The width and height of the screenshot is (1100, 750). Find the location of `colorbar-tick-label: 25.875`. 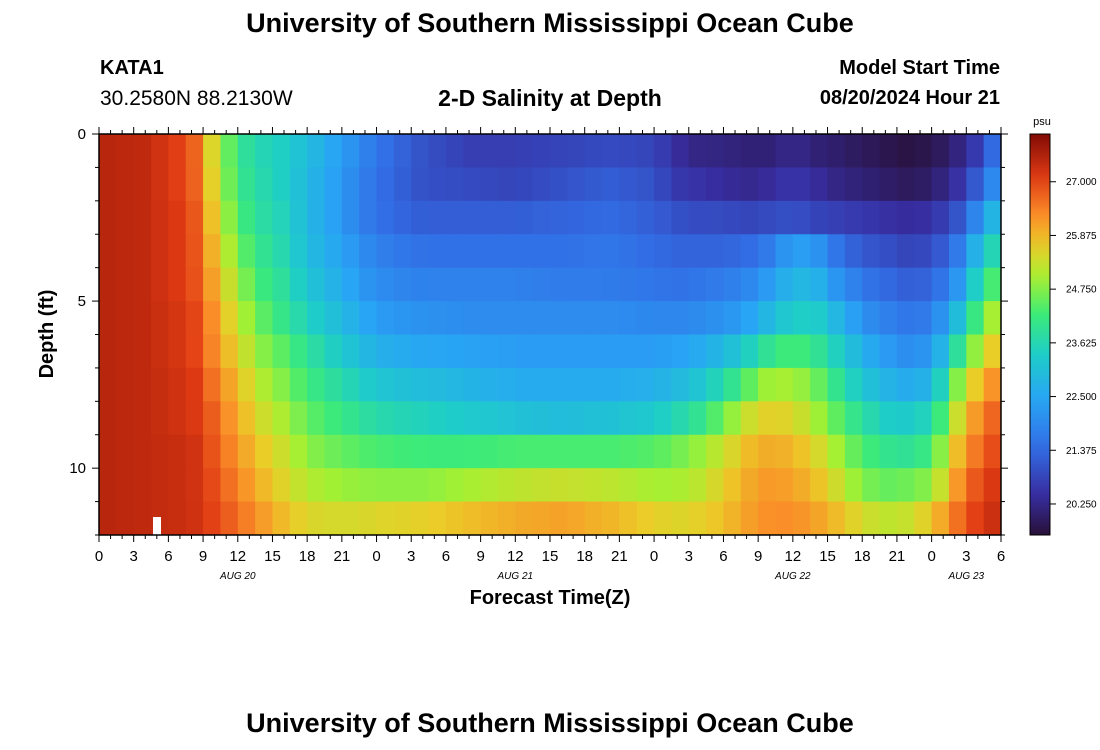

colorbar-tick-label: 25.875 is located at coordinates (1081, 236).